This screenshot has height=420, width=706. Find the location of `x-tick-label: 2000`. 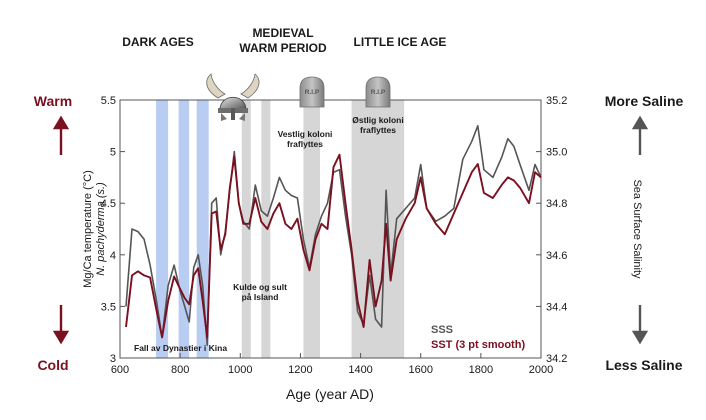

x-tick-label: 2000 is located at coordinates (541, 370).